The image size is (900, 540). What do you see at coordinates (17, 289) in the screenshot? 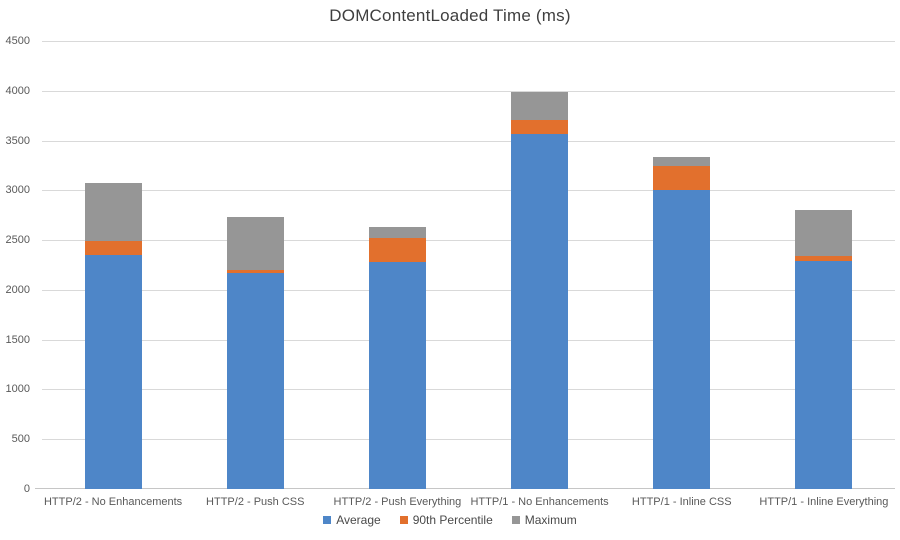
I see `y-tick-label-2000: 2000` at bounding box center [17, 289].